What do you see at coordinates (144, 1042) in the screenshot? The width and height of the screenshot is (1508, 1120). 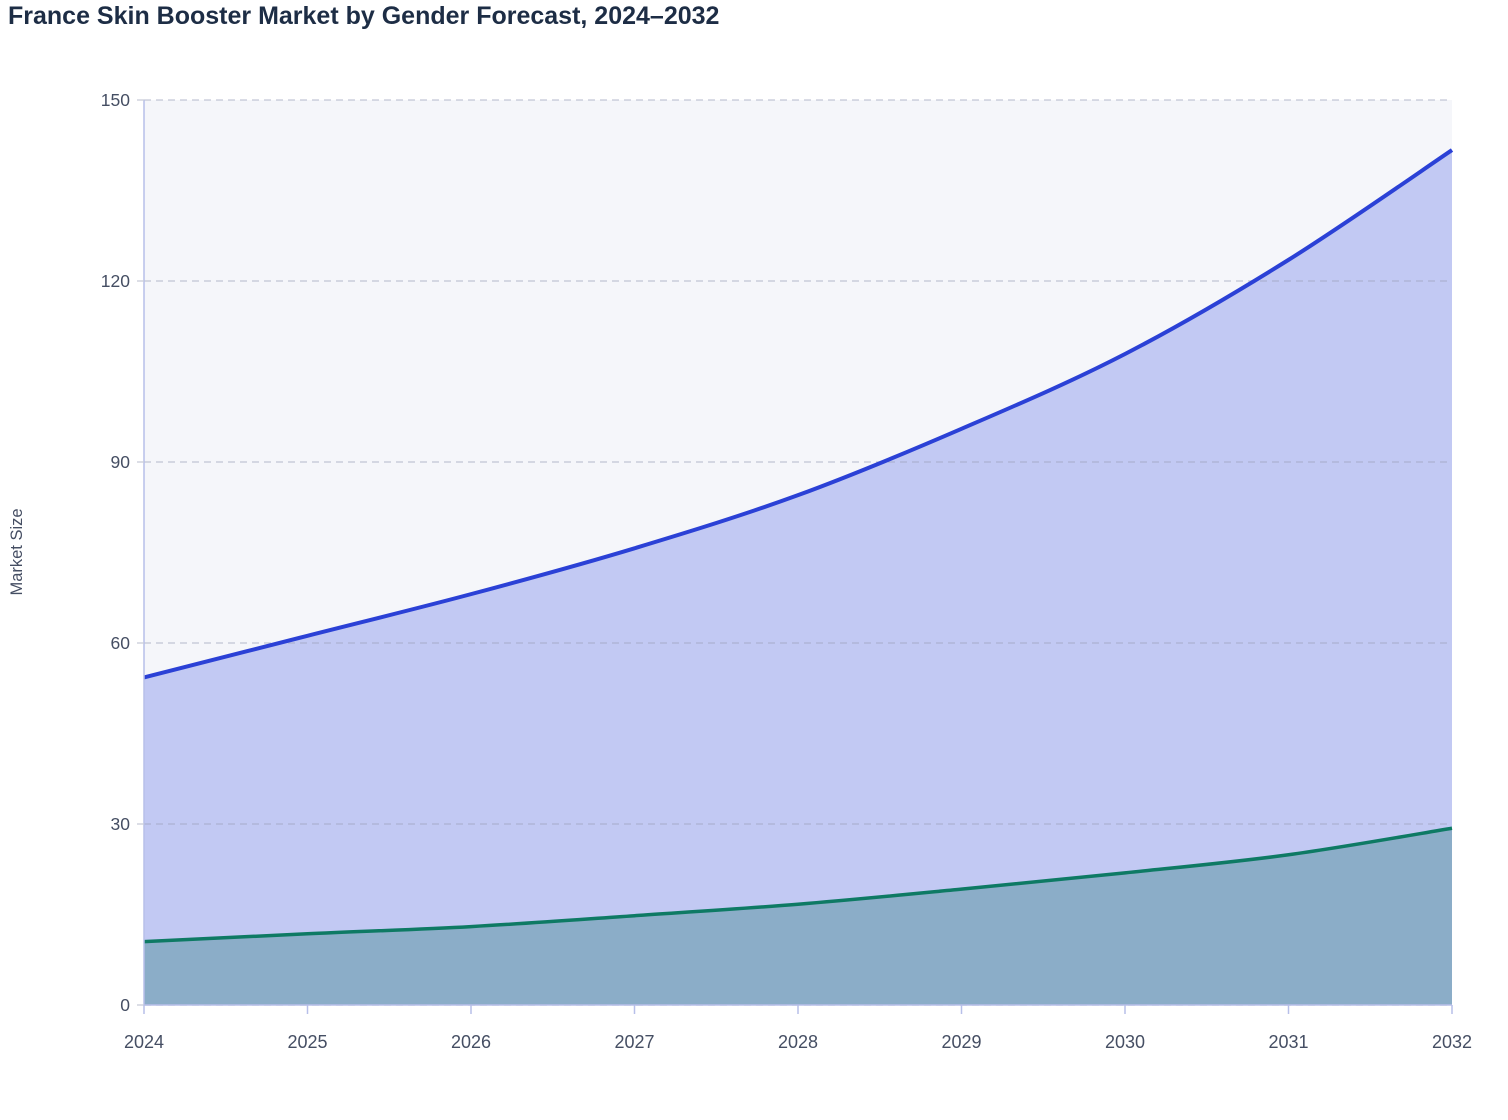 I see `x-tick-label: 2024` at bounding box center [144, 1042].